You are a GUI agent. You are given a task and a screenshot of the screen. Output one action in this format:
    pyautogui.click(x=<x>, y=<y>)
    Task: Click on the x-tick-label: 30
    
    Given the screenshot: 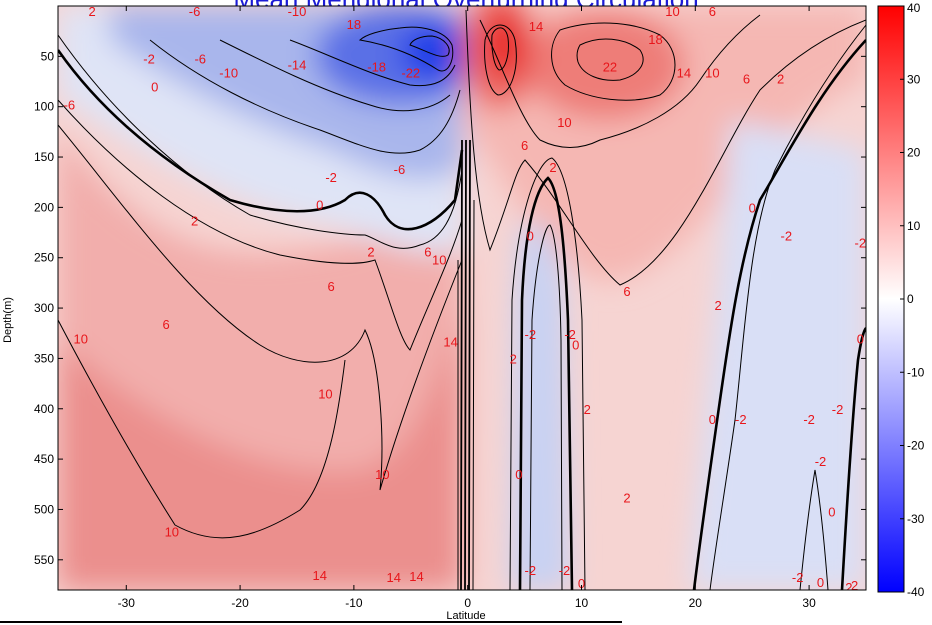 What is the action you would take?
    pyautogui.click(x=809, y=603)
    